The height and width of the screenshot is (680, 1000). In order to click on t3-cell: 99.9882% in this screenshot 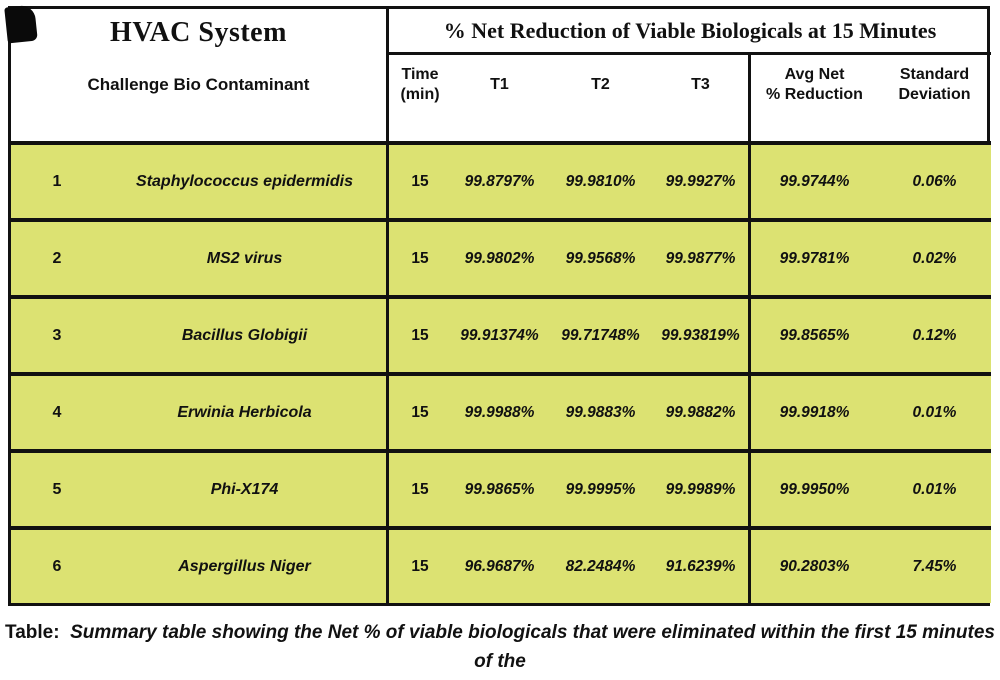, I will do `click(700, 410)`.